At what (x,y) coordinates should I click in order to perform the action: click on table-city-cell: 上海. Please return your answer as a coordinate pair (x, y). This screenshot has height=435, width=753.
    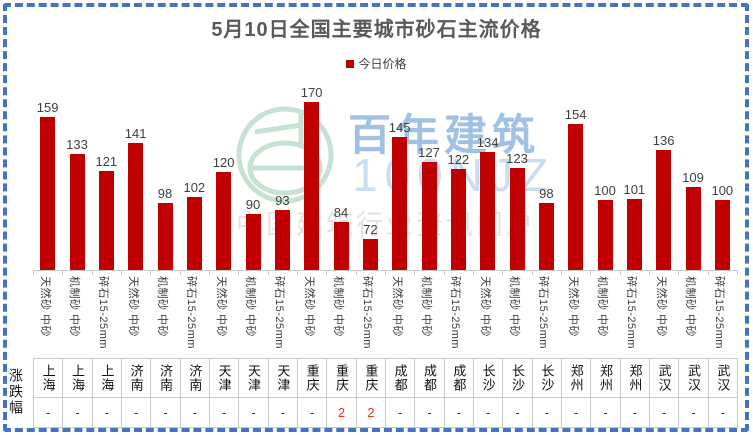
    Looking at the image, I should click on (106, 377).